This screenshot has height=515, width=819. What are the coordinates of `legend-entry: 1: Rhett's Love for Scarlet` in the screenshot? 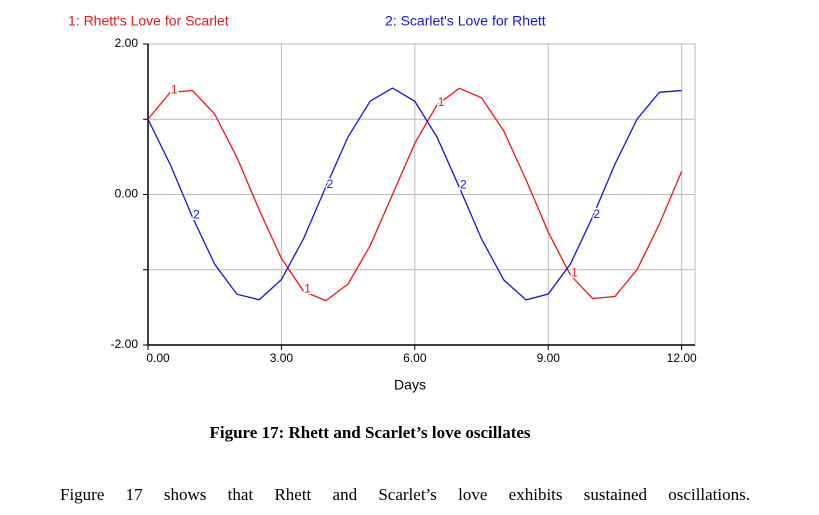 It's located at (148, 21).